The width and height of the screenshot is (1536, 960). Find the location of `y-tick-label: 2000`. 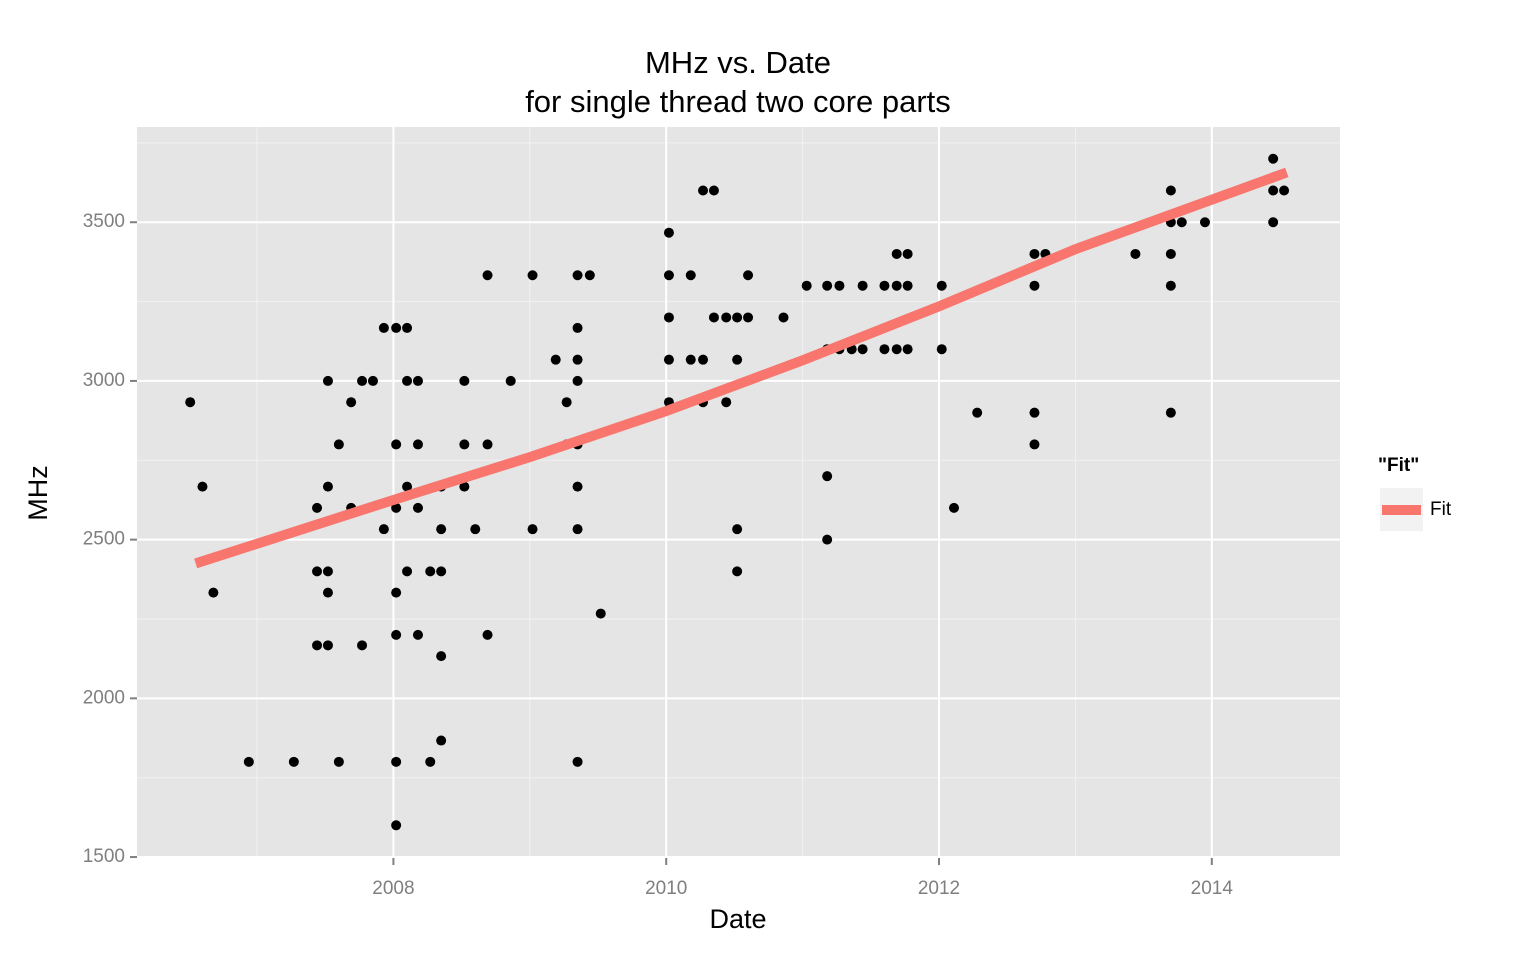

y-tick-label: 2000 is located at coordinates (104, 697).